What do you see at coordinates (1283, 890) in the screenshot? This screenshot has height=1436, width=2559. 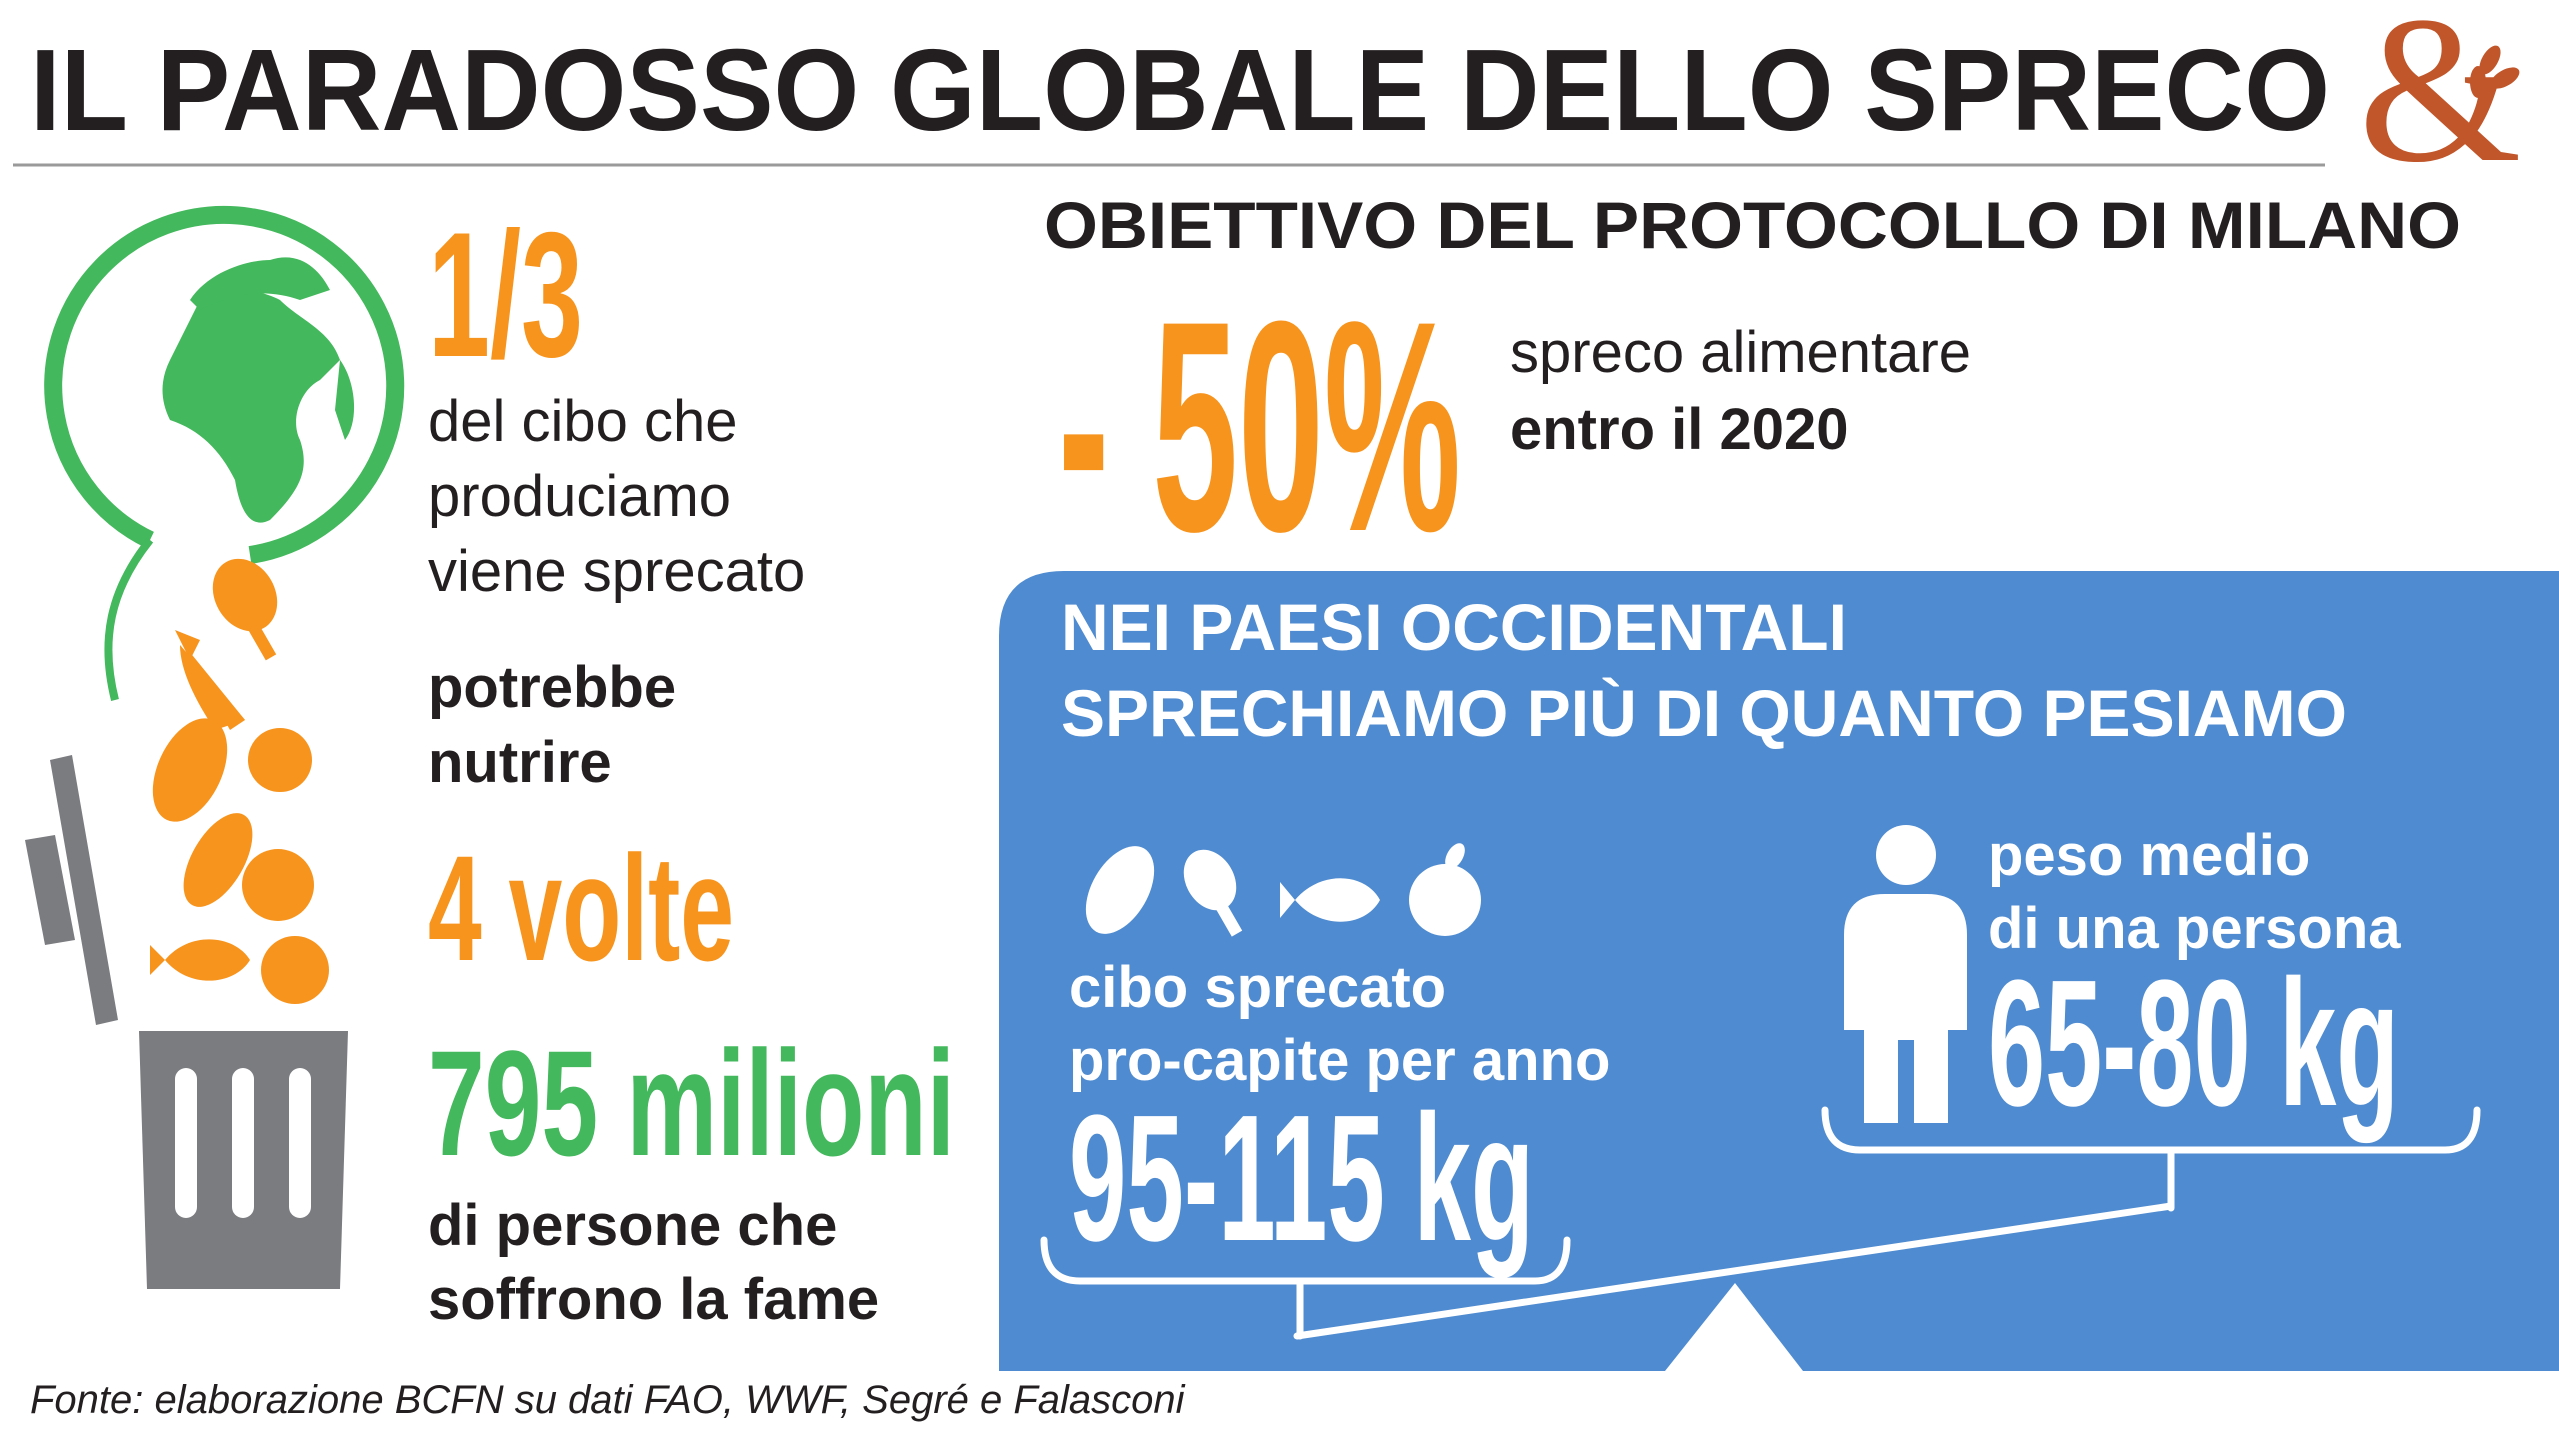 I see `panel-food-icons` at bounding box center [1283, 890].